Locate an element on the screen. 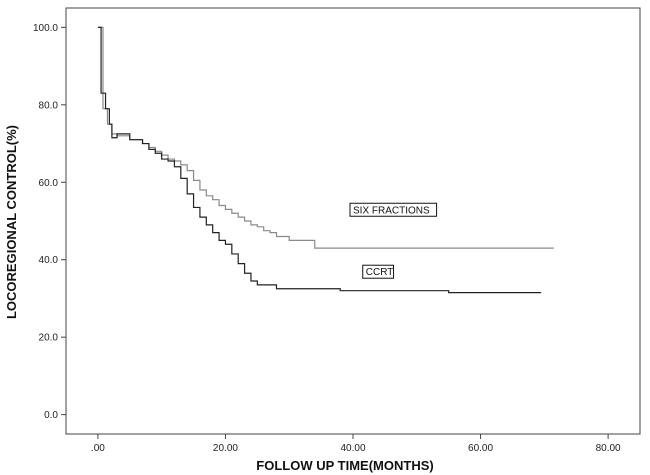 The width and height of the screenshot is (650, 475). x-tick-label: 60.00 is located at coordinates (480, 448).